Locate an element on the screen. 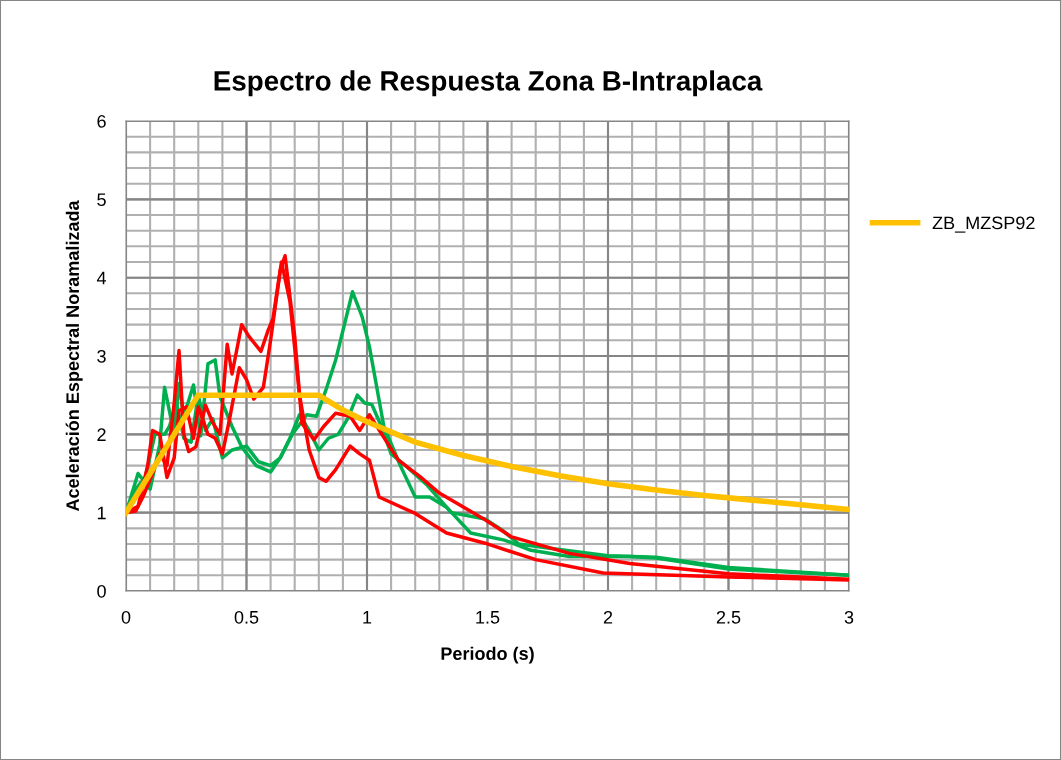  x-tick-label: 1 is located at coordinates (367, 617).